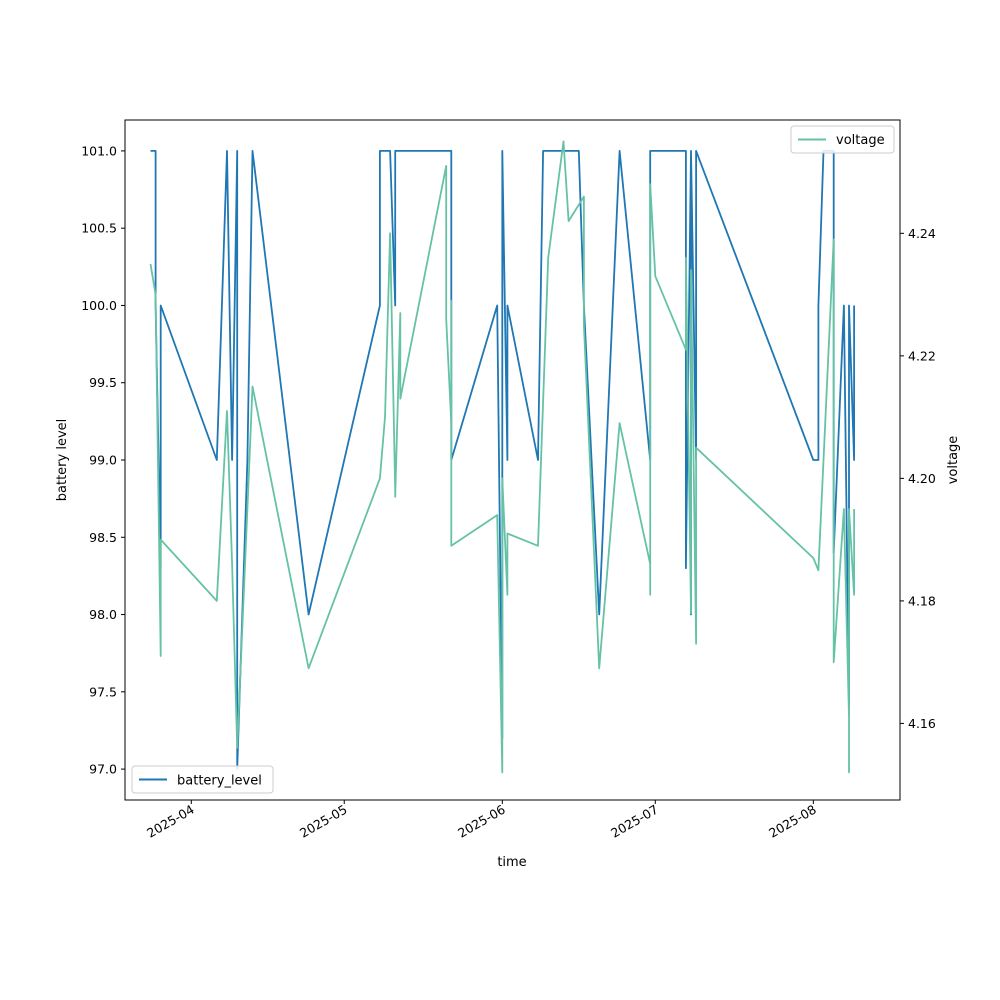  Describe the element at coordinates (219, 781) in the screenshot. I see `legend-label: battery_level` at that location.